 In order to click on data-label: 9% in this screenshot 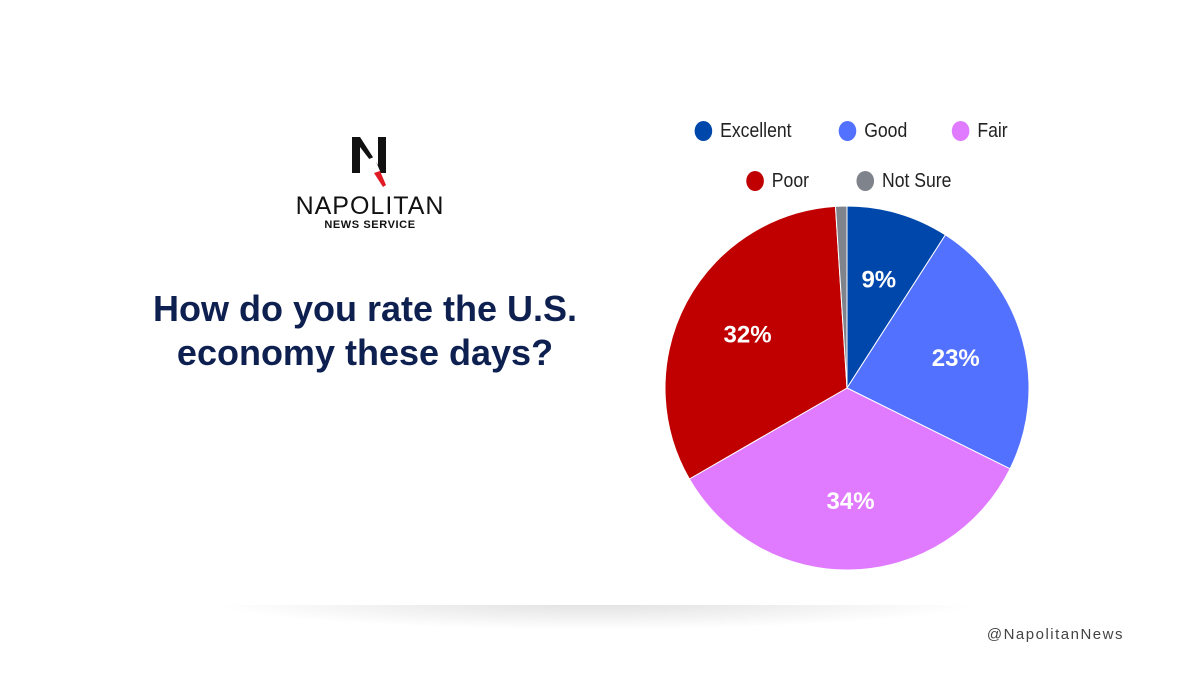, I will do `click(878, 280)`.